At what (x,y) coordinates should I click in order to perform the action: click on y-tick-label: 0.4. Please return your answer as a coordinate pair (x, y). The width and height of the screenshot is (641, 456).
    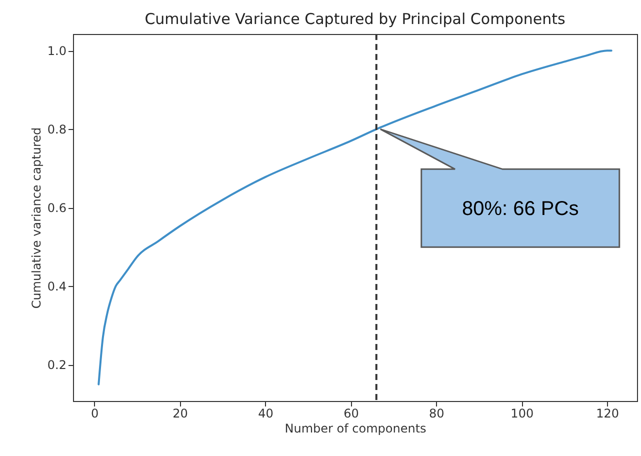
    Looking at the image, I should click on (56, 287).